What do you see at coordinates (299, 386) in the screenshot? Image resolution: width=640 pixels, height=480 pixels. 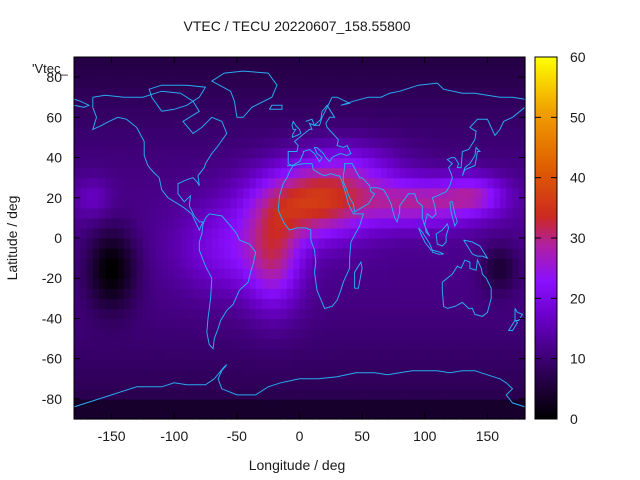 I see `coastline` at bounding box center [299, 386].